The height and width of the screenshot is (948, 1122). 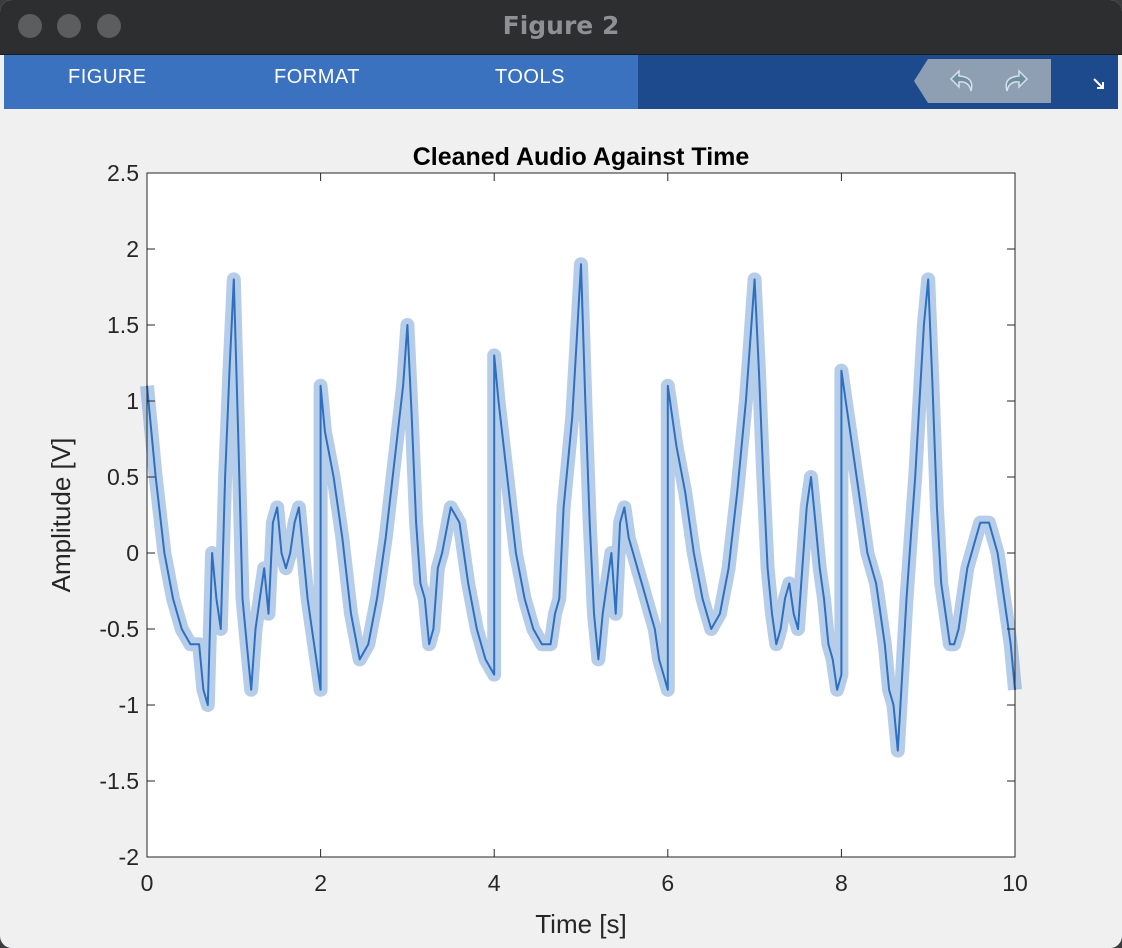 What do you see at coordinates (667, 883) in the screenshot?
I see `x-tick-label: 6` at bounding box center [667, 883].